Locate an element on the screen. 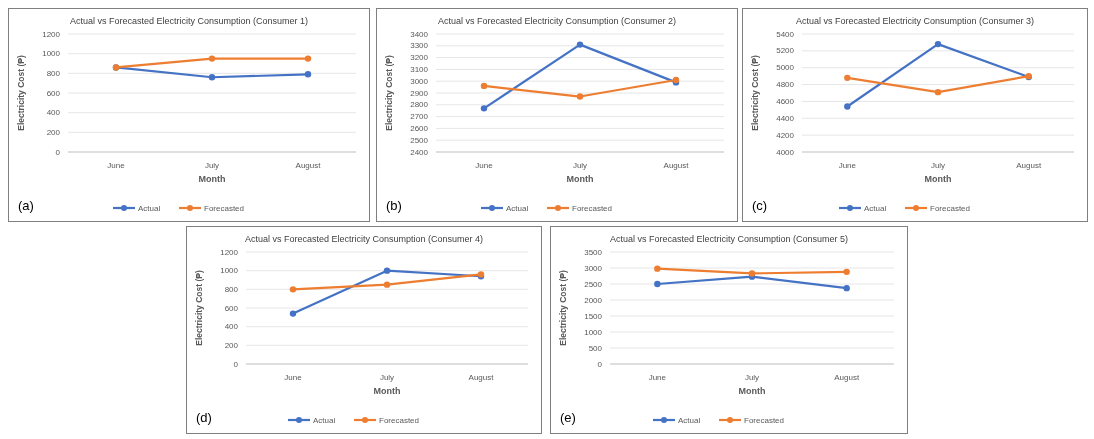  y-tick-label: 3500 is located at coordinates (593, 252).